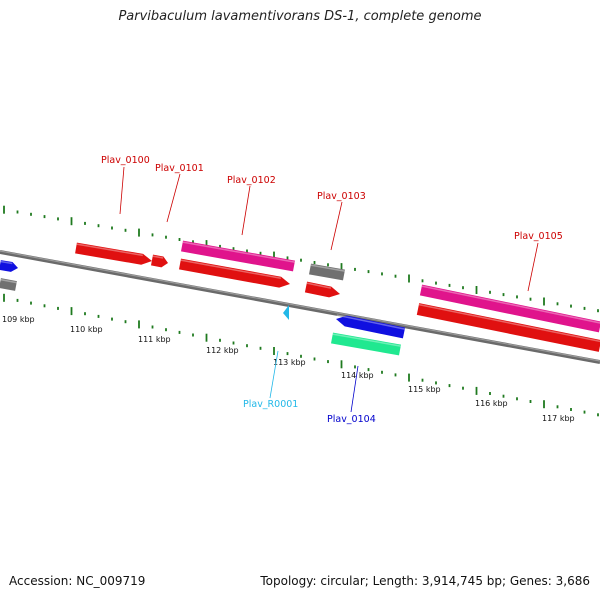  What do you see at coordinates (270, 404) in the screenshot?
I see `gene-label-plav-r0001: Plav_R0001` at bounding box center [270, 404].